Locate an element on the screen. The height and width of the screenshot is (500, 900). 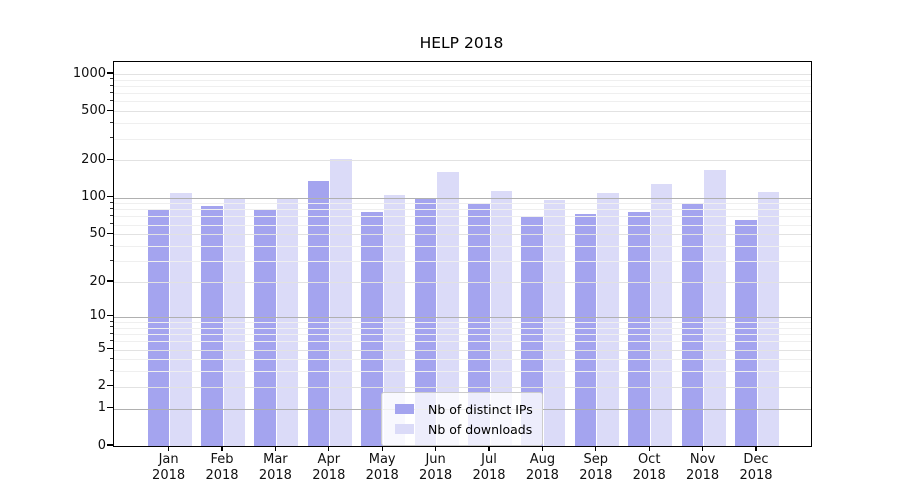
chart-title: HELP 2018 is located at coordinates (461, 43).